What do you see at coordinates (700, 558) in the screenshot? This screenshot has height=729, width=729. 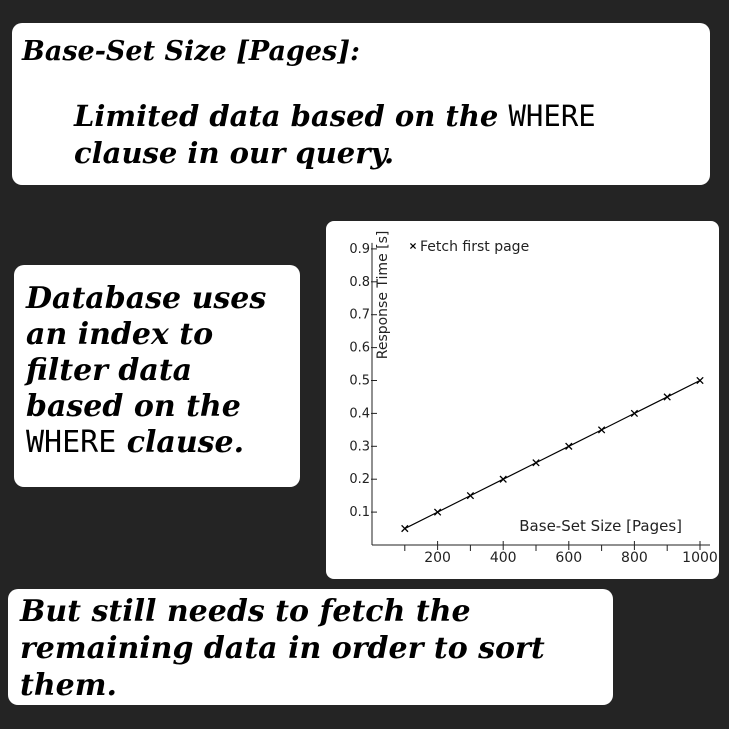 I see `x-tick-label: 1000` at bounding box center [700, 558].